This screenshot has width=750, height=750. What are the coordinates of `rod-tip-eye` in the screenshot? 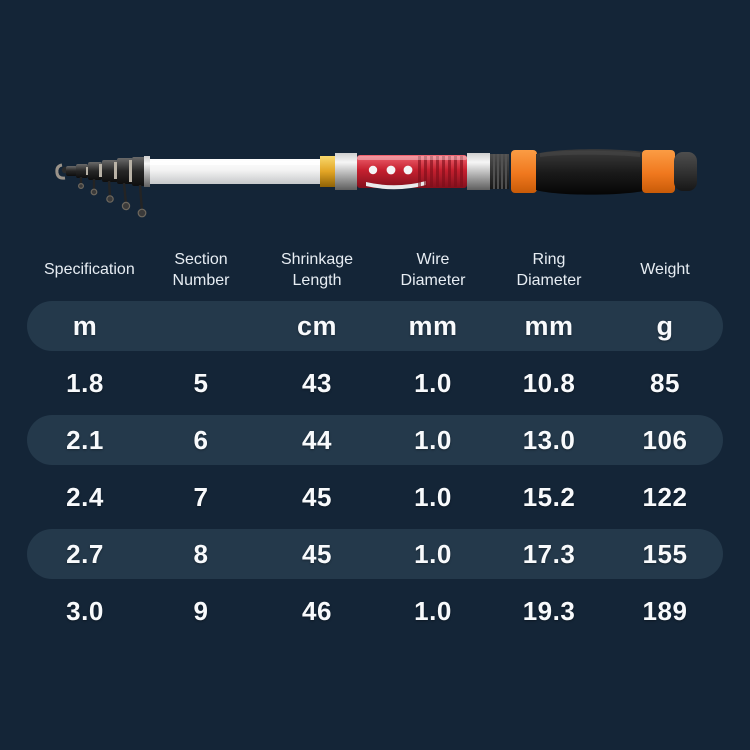 It's located at (60, 171).